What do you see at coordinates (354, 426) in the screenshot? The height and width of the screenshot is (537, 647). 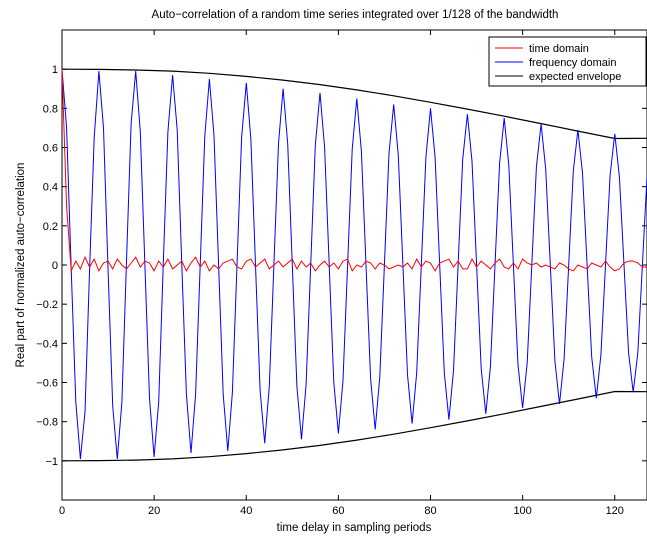 I see `series-expected-envelope-lower` at bounding box center [354, 426].